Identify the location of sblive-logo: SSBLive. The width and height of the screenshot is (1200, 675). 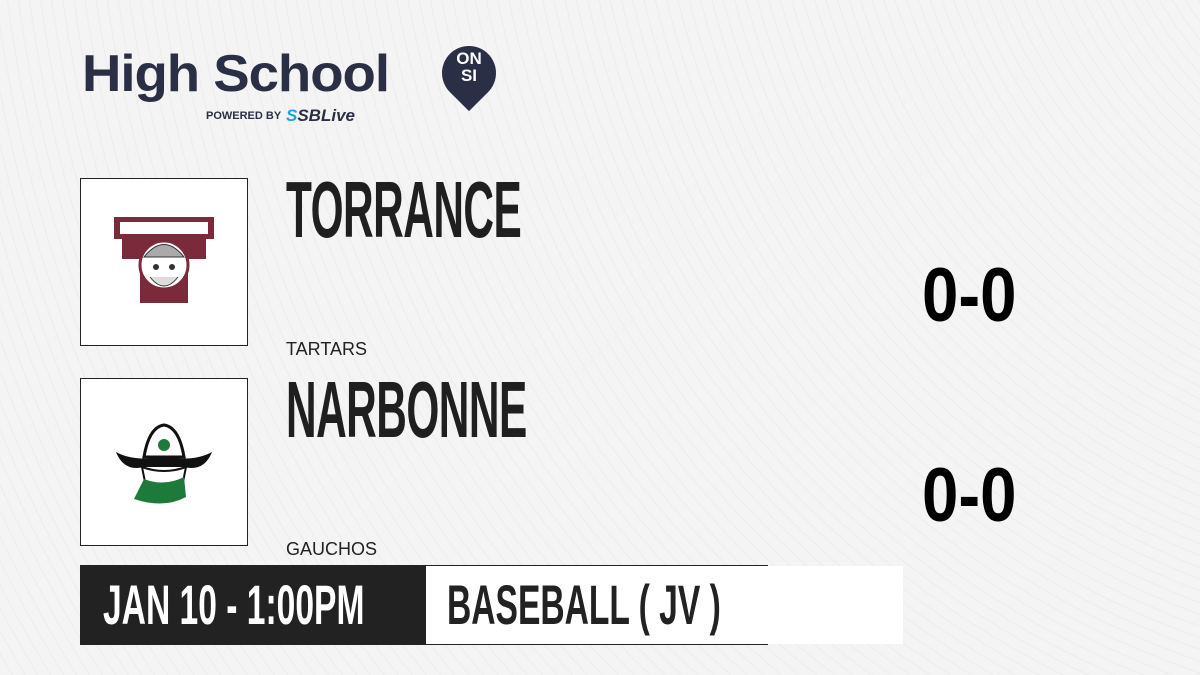
(320, 115).